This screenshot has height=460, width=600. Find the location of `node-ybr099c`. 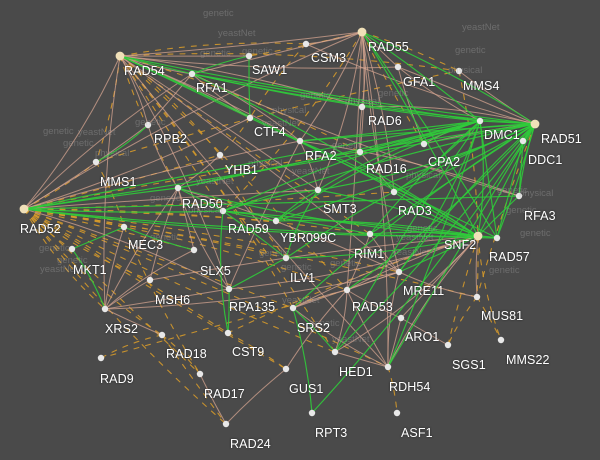

node-ybr099c is located at coordinates (276, 221).